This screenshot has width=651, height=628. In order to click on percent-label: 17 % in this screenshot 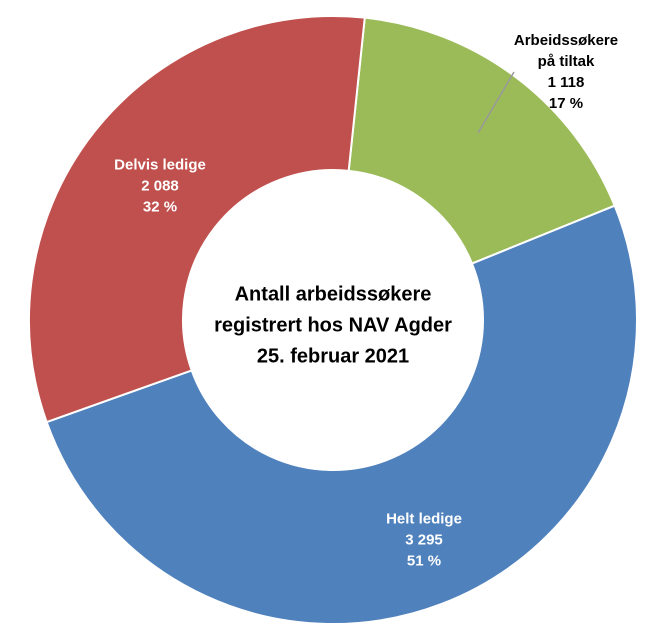, I will do `click(566, 103)`.